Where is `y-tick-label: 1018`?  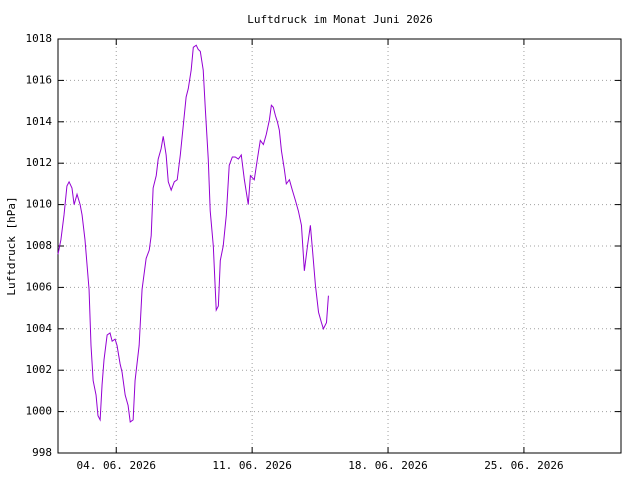
y-tick-label: 1018 is located at coordinates (39, 38).